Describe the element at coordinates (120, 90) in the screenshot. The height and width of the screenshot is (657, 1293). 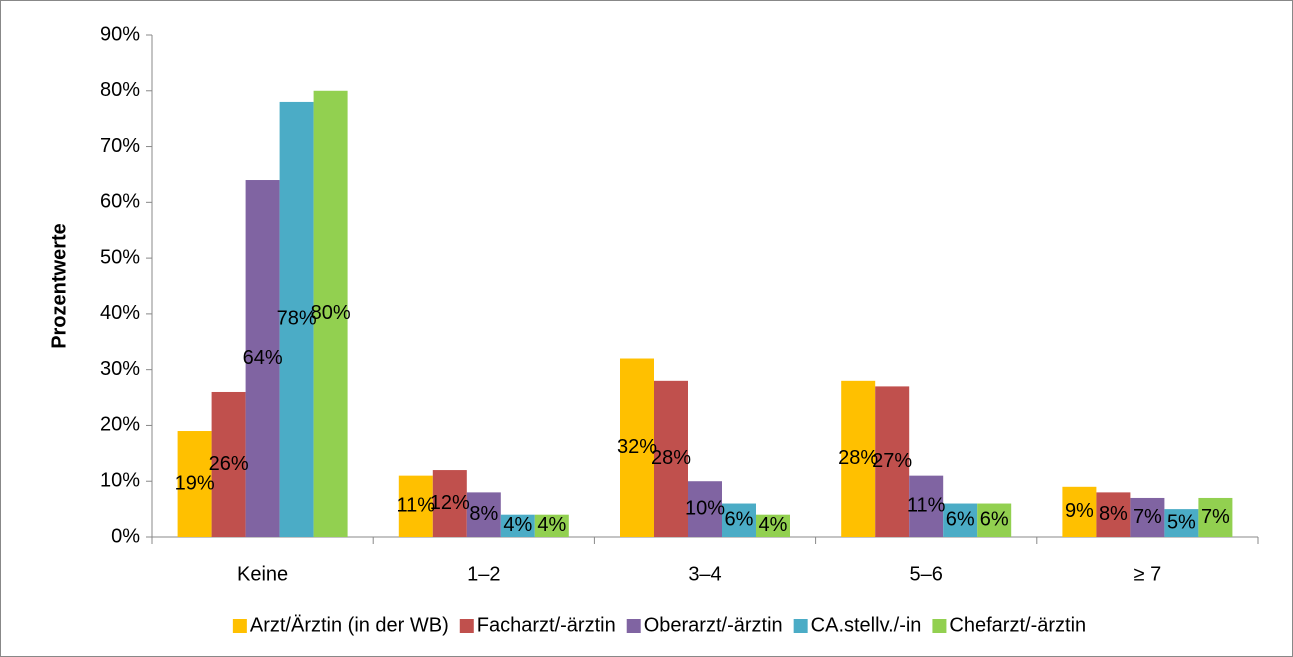
I see `y-tick-label: 80%` at that location.